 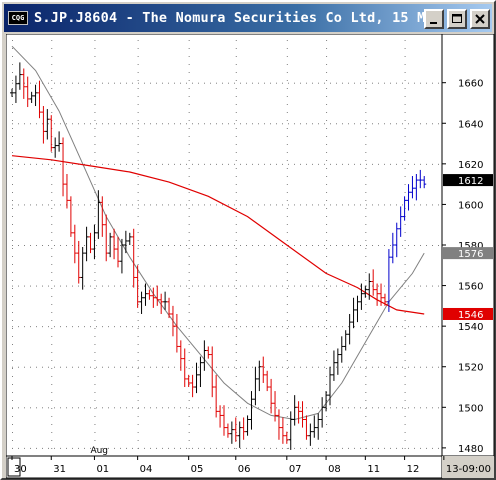 What do you see at coordinates (197, 469) in the screenshot?
I see `time-tick-label: 05` at bounding box center [197, 469].